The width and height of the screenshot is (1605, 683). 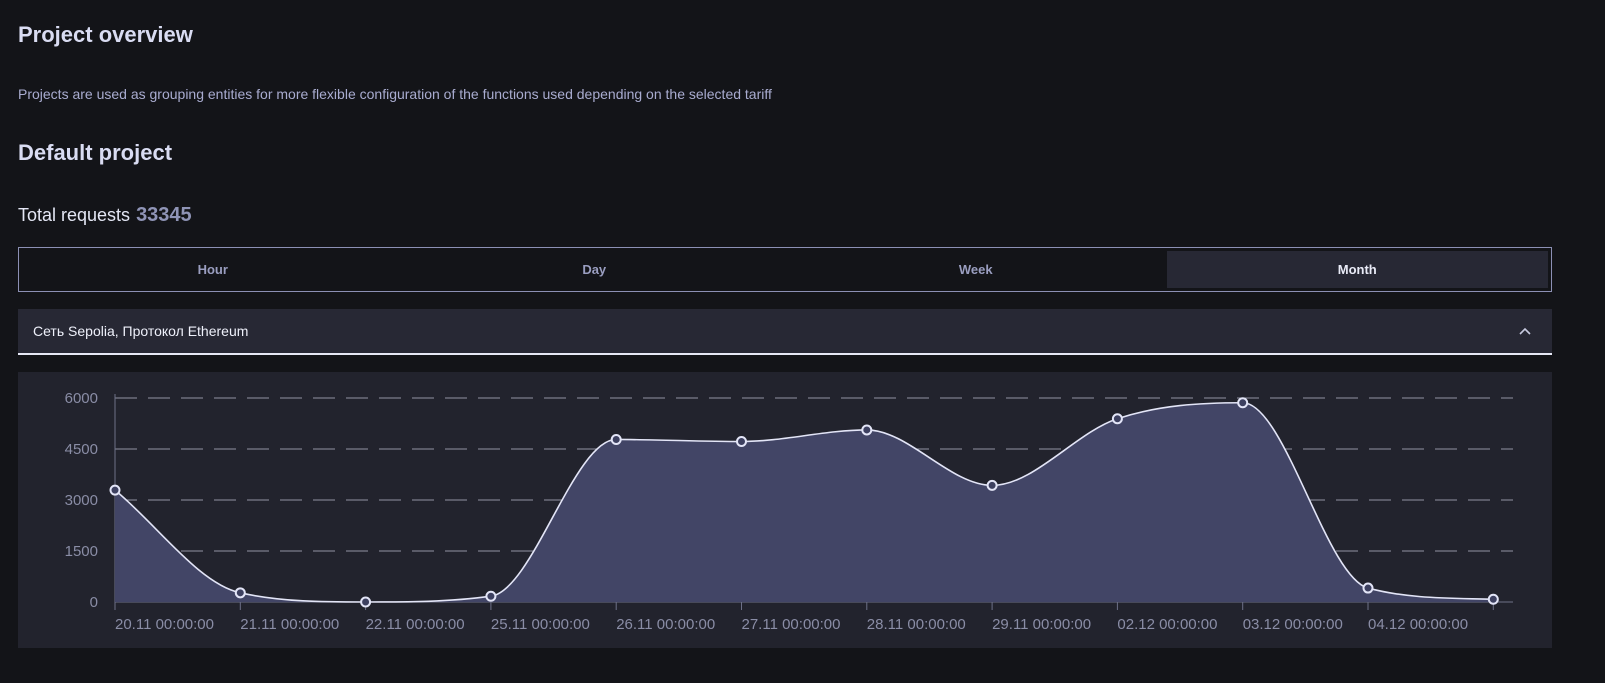 What do you see at coordinates (141, 331) in the screenshot?
I see `network-select-label: Сеть Sepolia, Протокол Ethereum` at bounding box center [141, 331].